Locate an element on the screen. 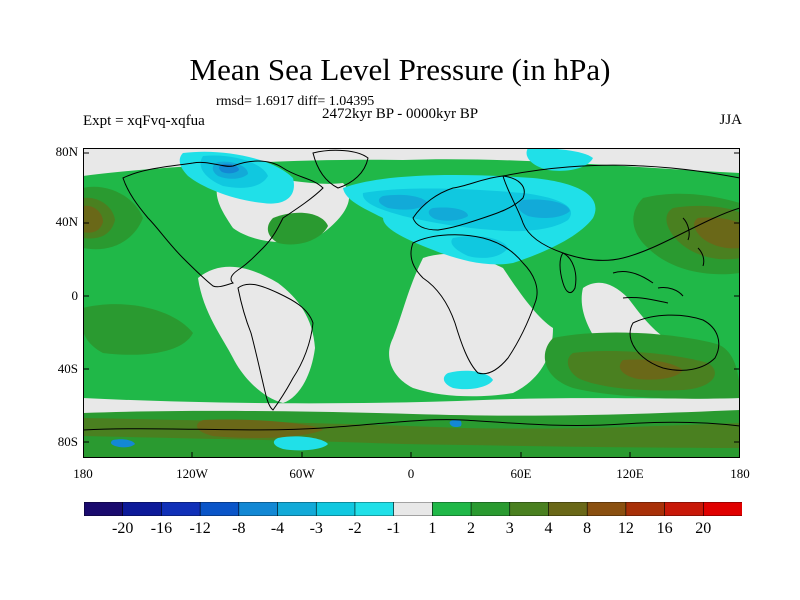 This screenshot has height=600, width=800. x-tick-180w: 180 is located at coordinates (83, 473).